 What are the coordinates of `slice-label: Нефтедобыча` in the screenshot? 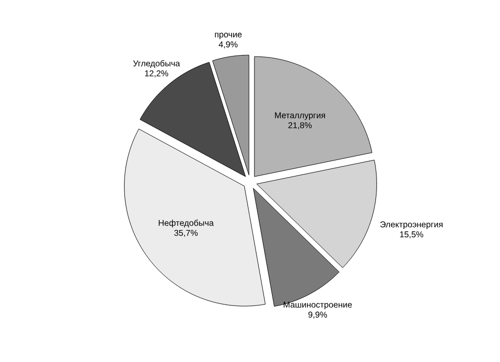 It's located at (186, 224).